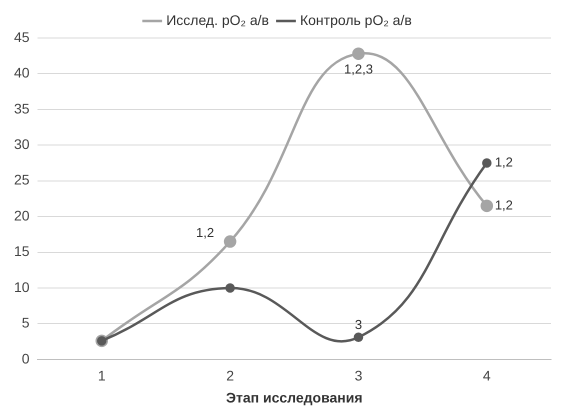  Describe the element at coordinates (486, 376) in the screenshot. I see `x-tick-label: 4` at that location.